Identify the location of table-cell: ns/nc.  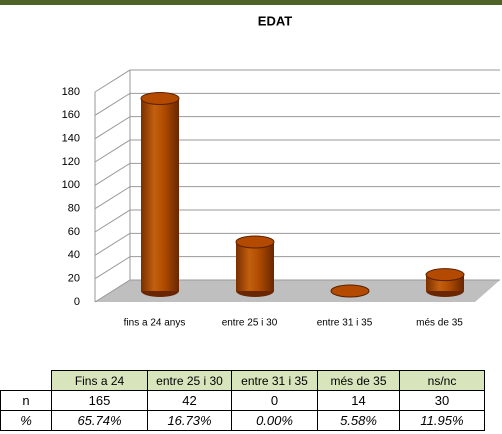
(442, 380).